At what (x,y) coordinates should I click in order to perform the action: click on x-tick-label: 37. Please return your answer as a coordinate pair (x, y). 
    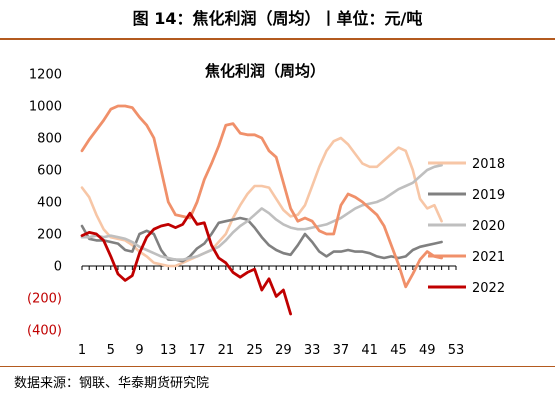
    Looking at the image, I should click on (341, 350).